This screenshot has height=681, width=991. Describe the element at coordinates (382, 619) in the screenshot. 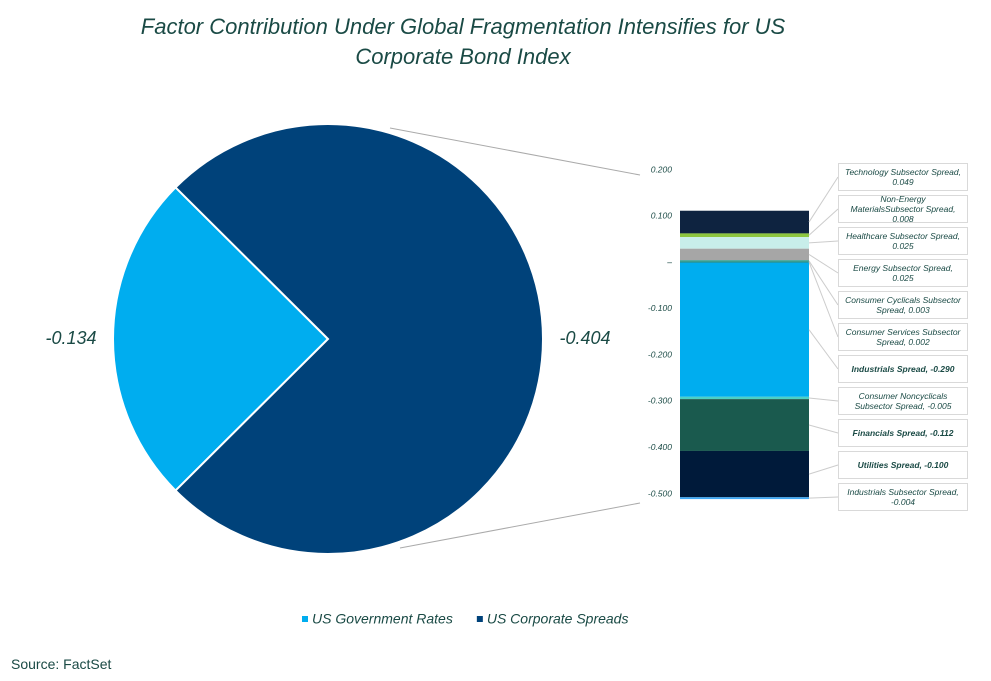

I see `legend-label: US Government Rates` at that location.